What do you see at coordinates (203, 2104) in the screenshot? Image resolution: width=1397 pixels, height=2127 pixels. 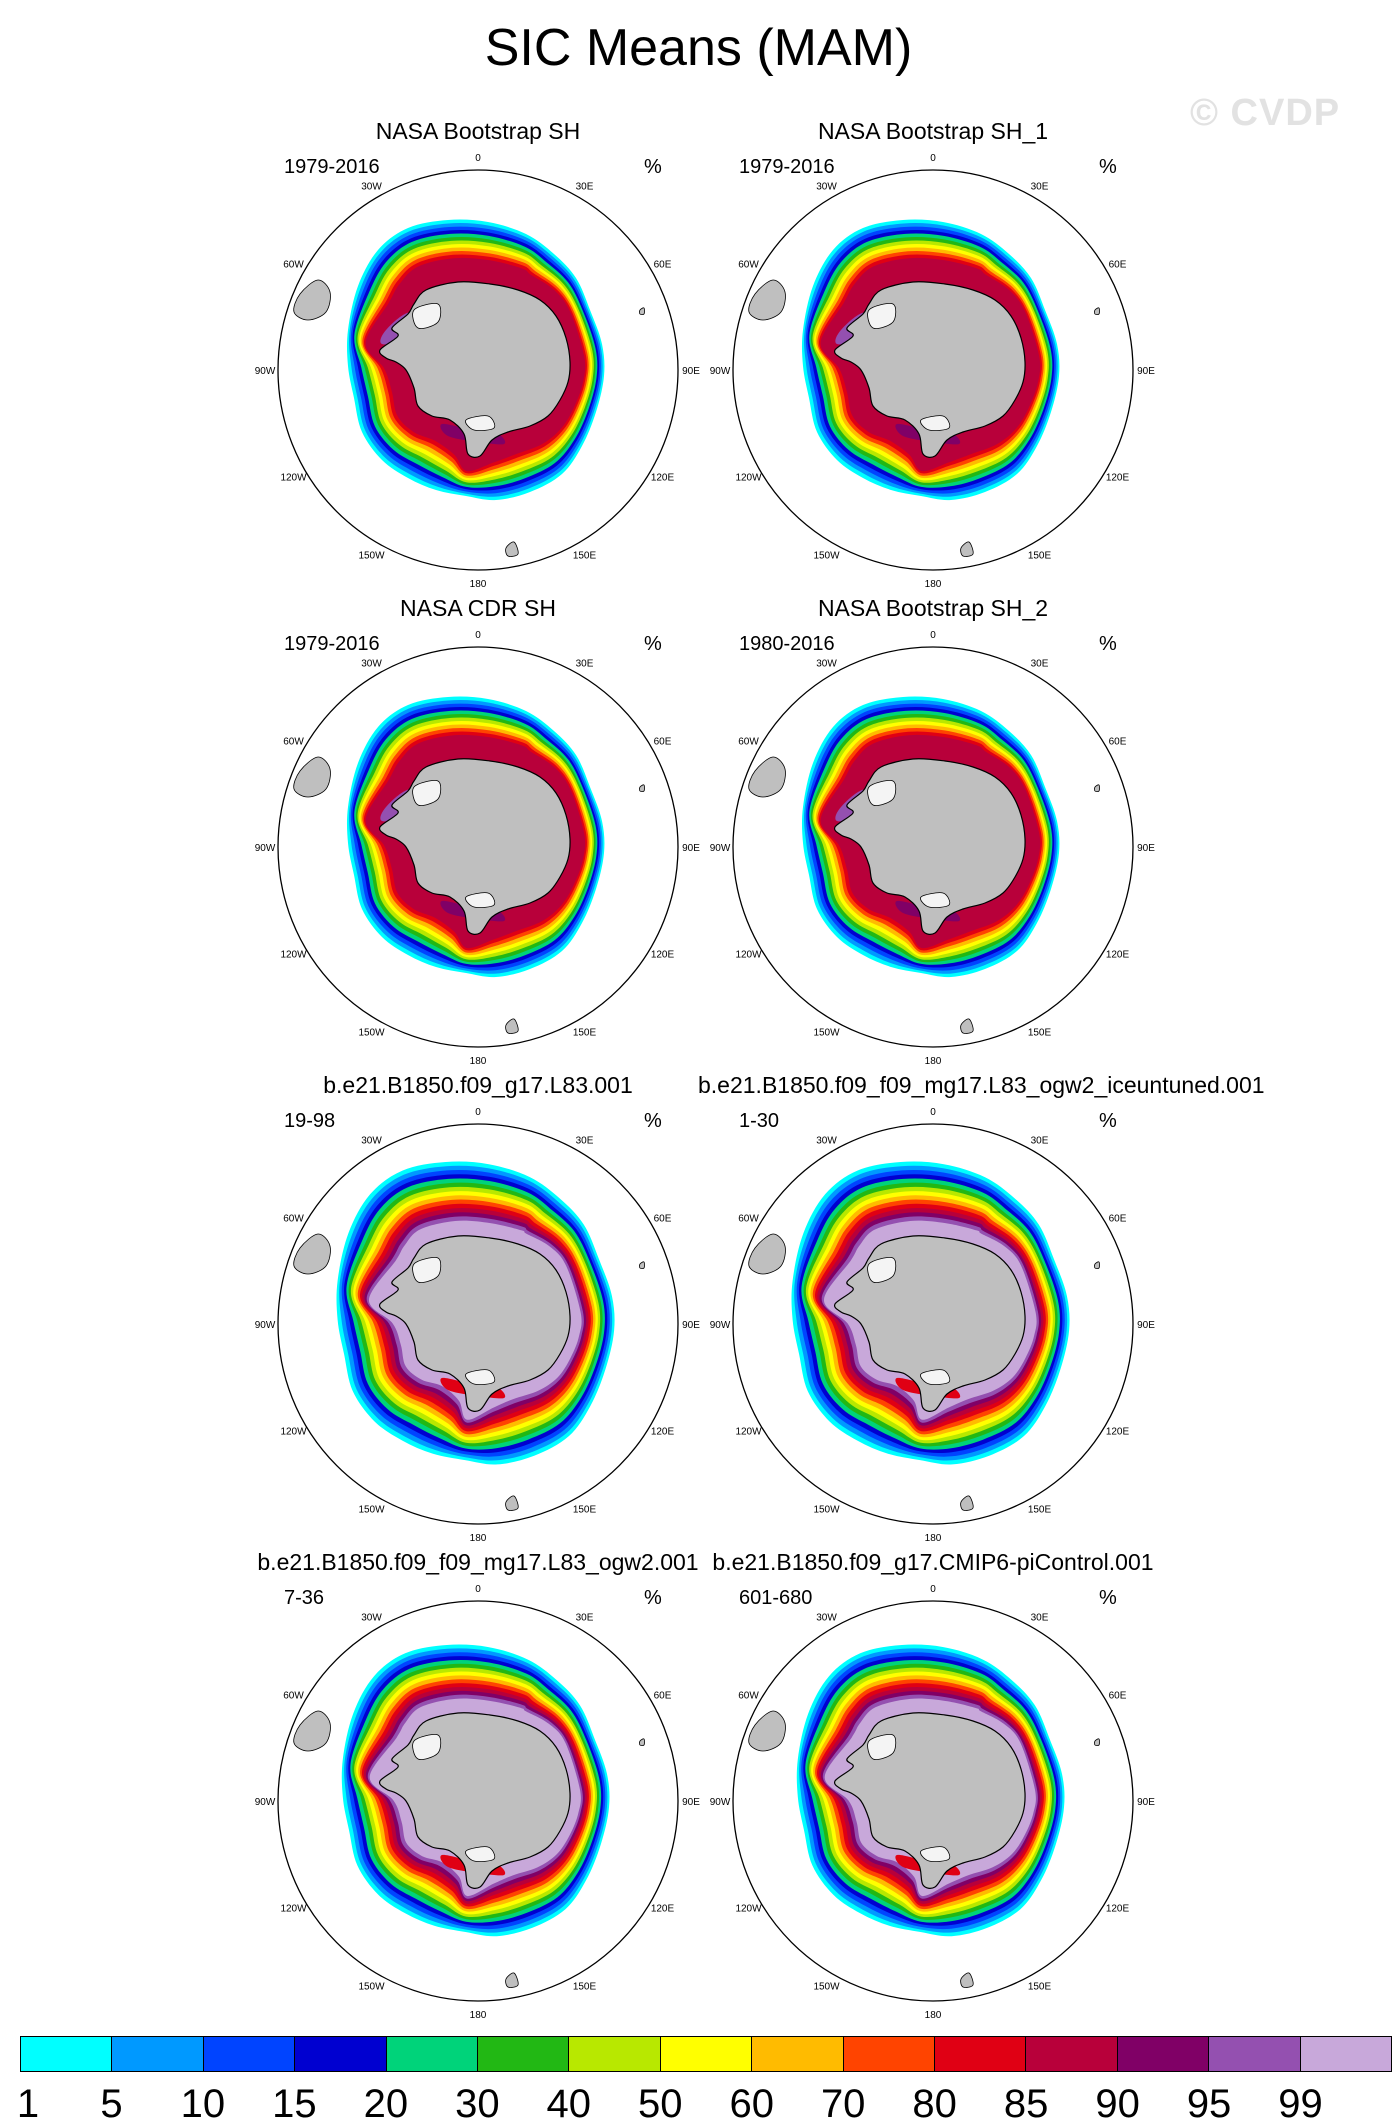 I see `colorbar-label: 10` at bounding box center [203, 2104].